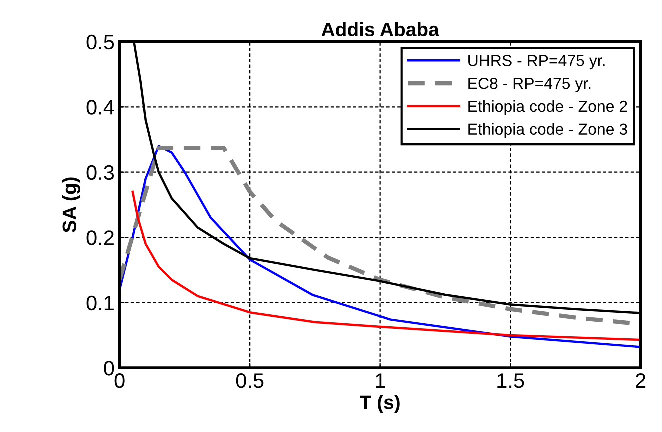  Describe the element at coordinates (100, 42) in the screenshot. I see `y-tick-label: 0.5` at that location.